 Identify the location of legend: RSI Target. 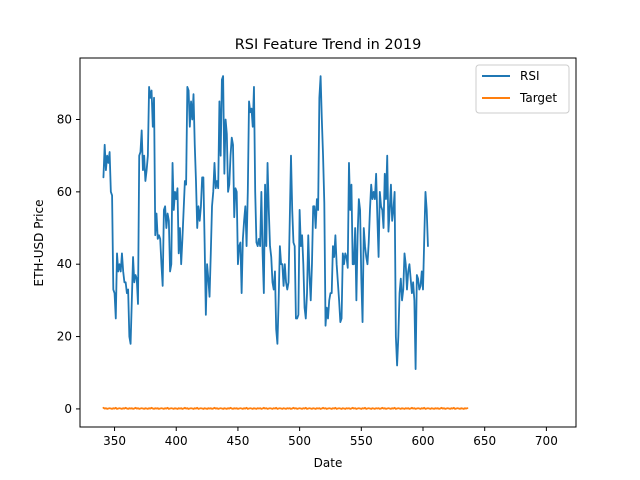
(522, 89).